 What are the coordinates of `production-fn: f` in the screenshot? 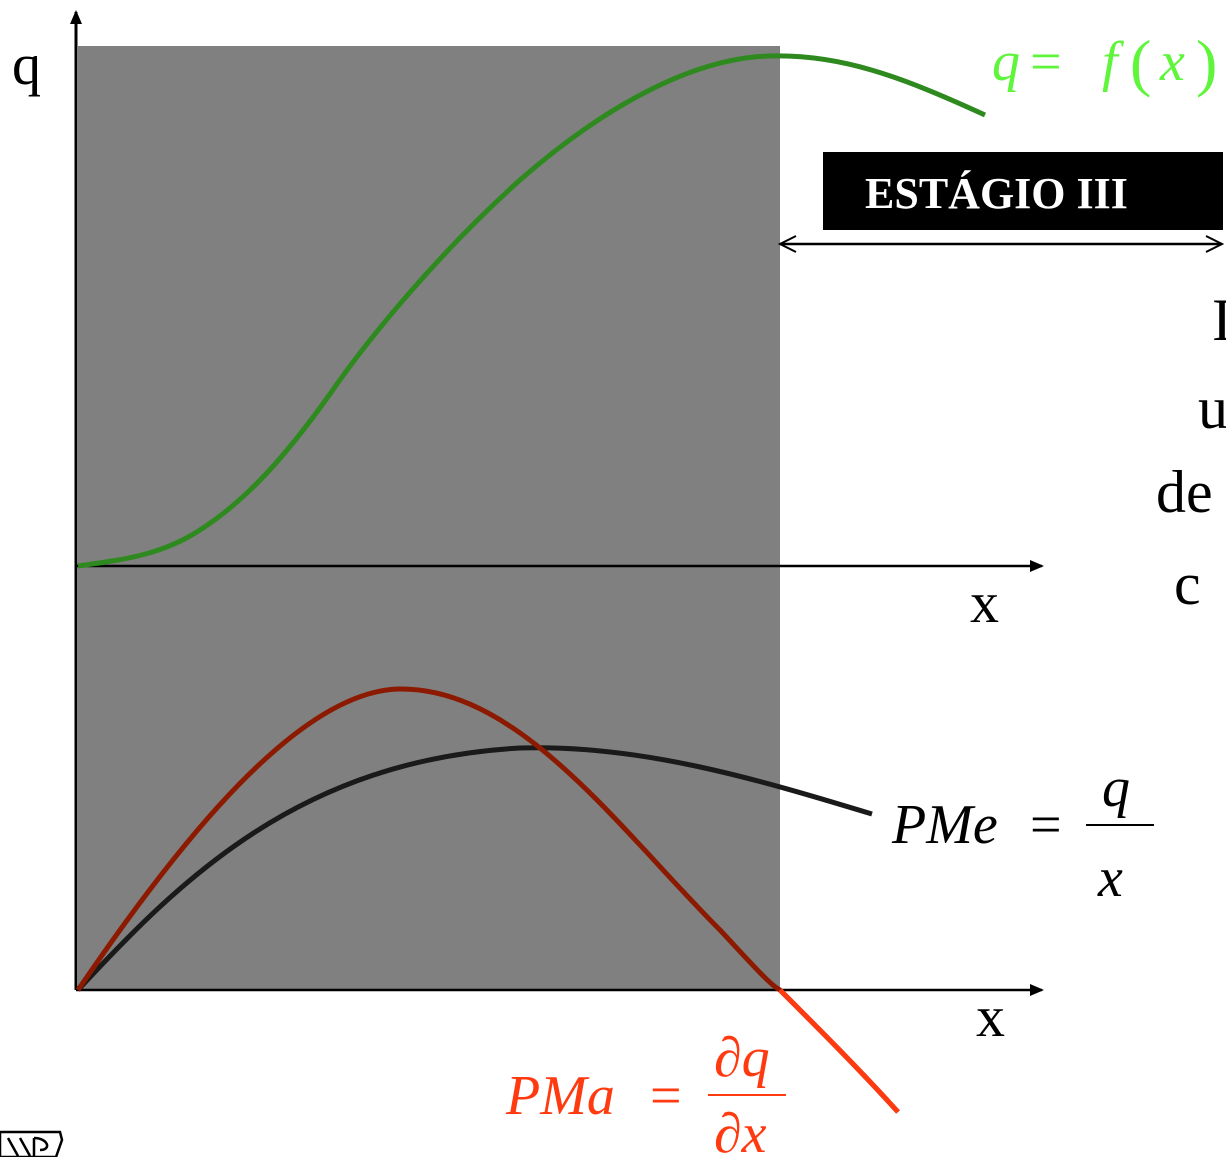 It's located at (1113, 62).